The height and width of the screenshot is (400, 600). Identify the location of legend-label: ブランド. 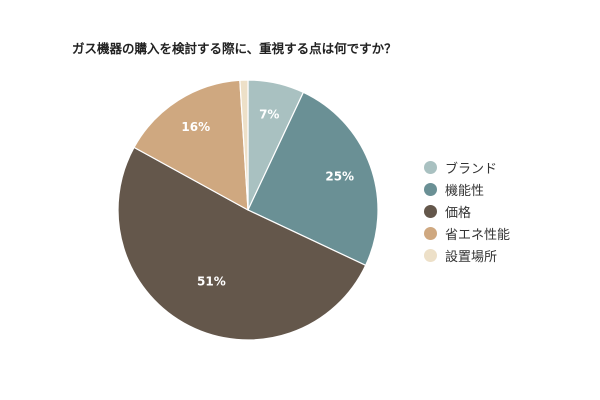
(471, 169).